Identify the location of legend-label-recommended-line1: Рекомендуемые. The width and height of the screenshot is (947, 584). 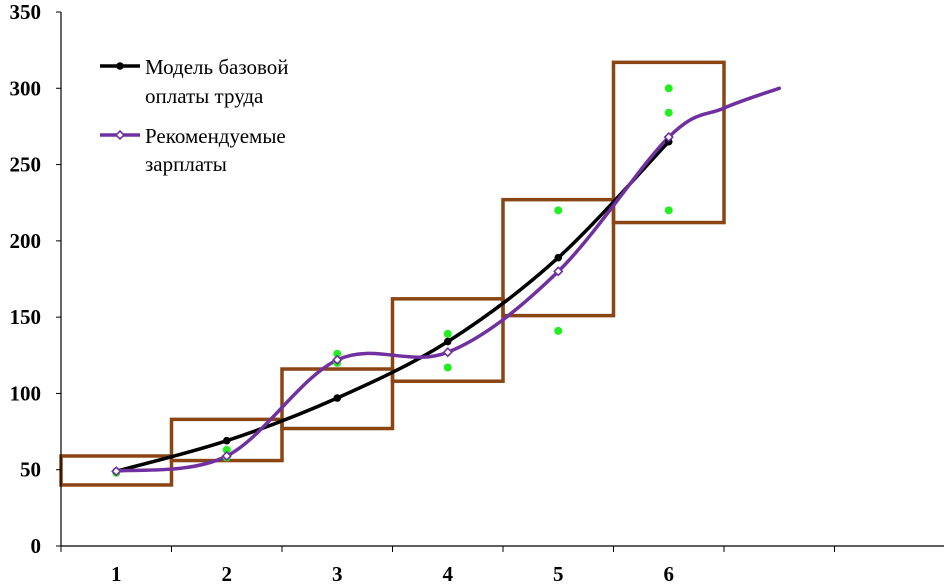
(215, 136).